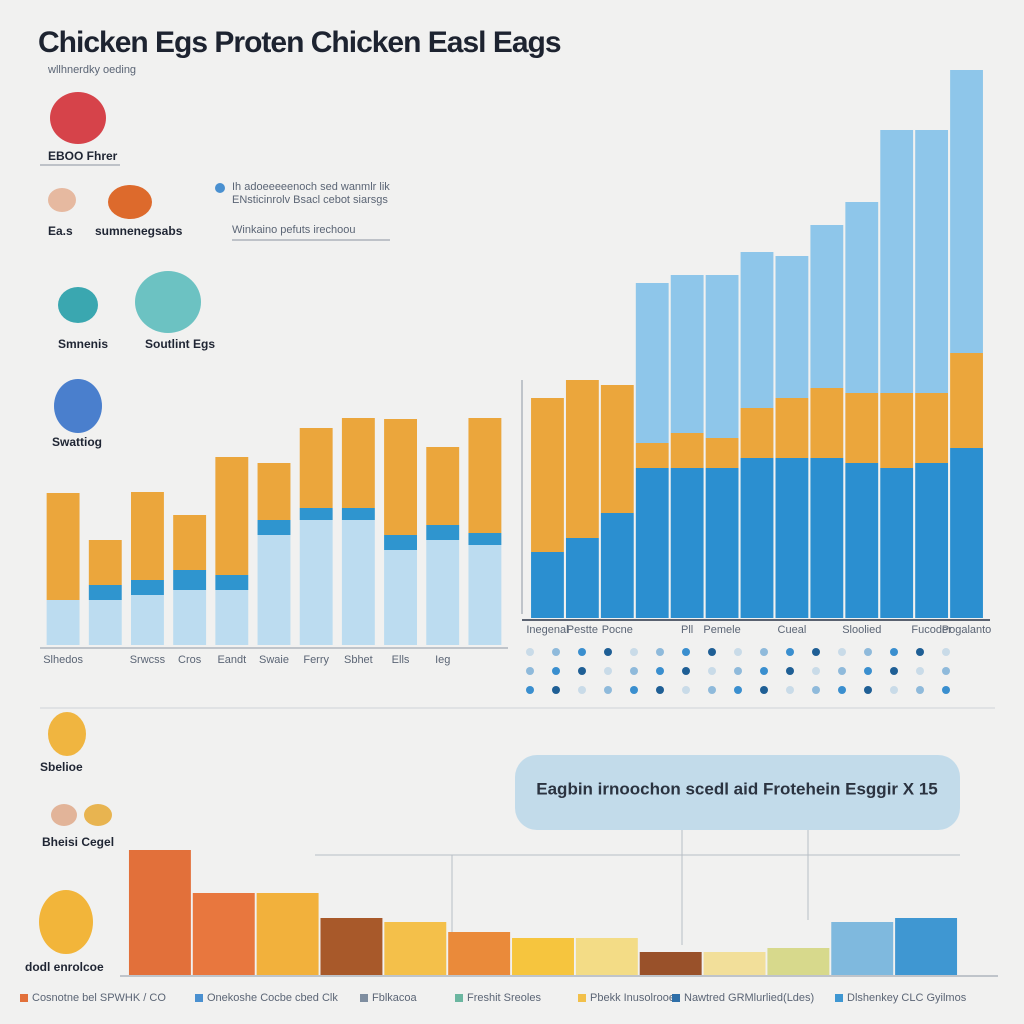  I want to click on egg-label: EBOO Fhrer, so click(83, 156).